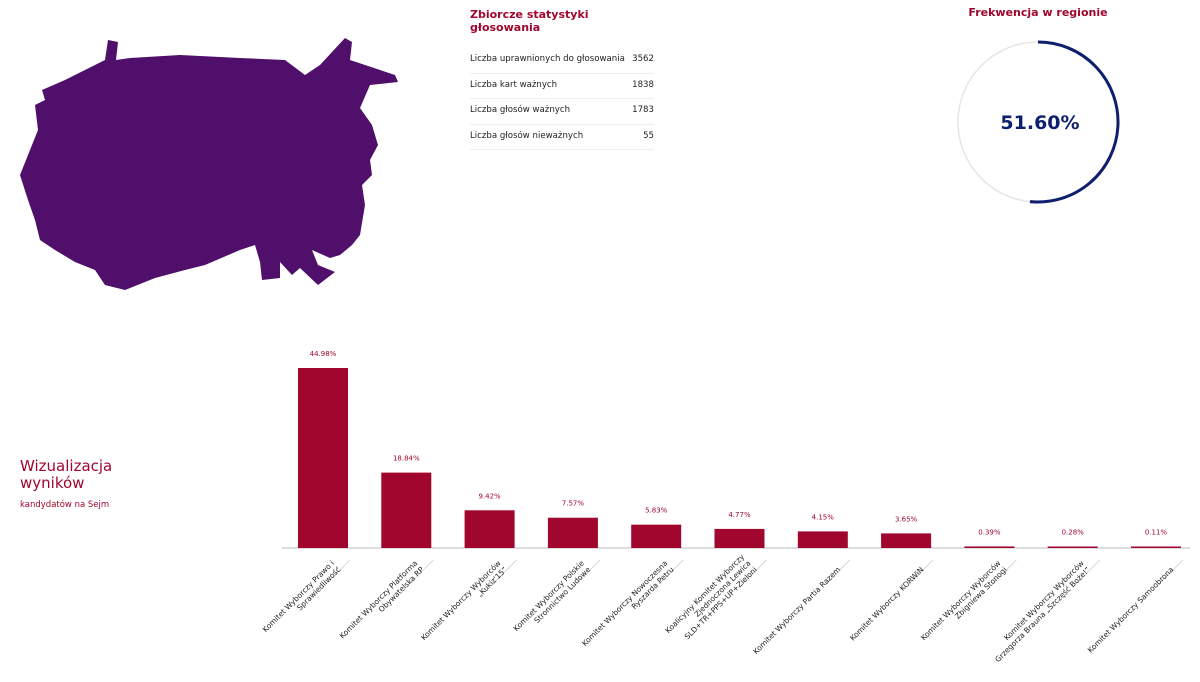  What do you see at coordinates (489, 496) in the screenshot?
I see `bar-value-label: 9.42%` at bounding box center [489, 496].